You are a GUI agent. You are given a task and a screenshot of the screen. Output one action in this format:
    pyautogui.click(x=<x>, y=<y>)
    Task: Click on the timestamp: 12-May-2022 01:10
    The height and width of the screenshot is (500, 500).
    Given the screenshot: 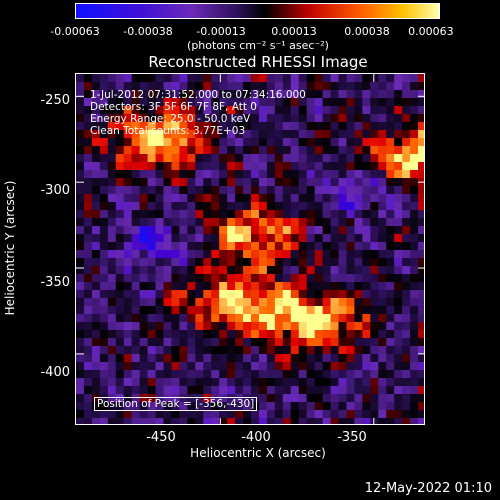 What is the action you would take?
    pyautogui.click(x=428, y=488)
    